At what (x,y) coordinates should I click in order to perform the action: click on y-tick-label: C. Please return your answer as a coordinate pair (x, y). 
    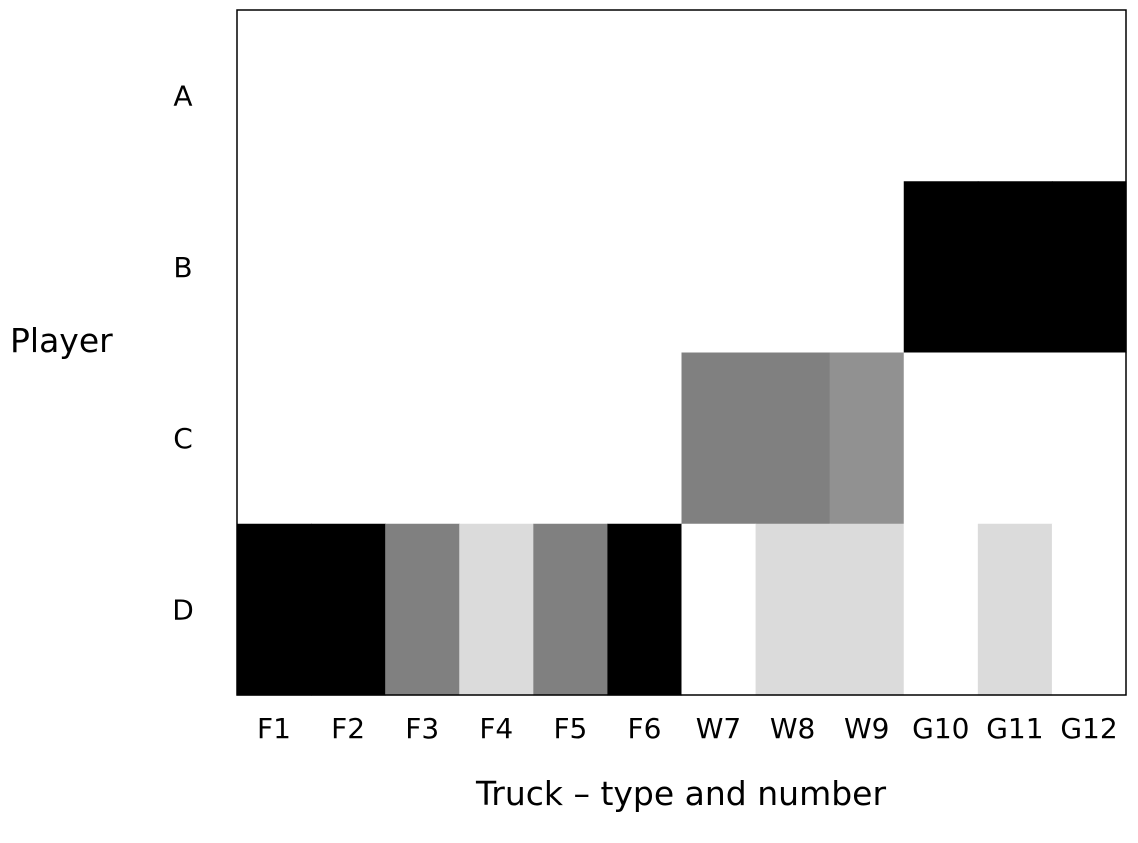
    Looking at the image, I should click on (183, 438).